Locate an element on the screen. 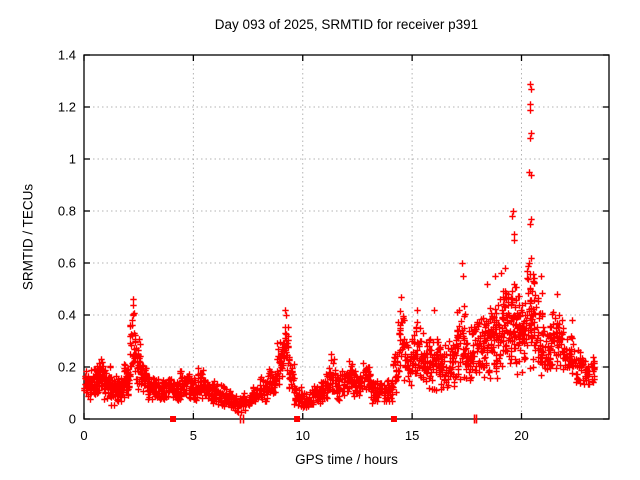 This screenshot has width=640, height=480. x-tick-label: 0 is located at coordinates (83, 435).